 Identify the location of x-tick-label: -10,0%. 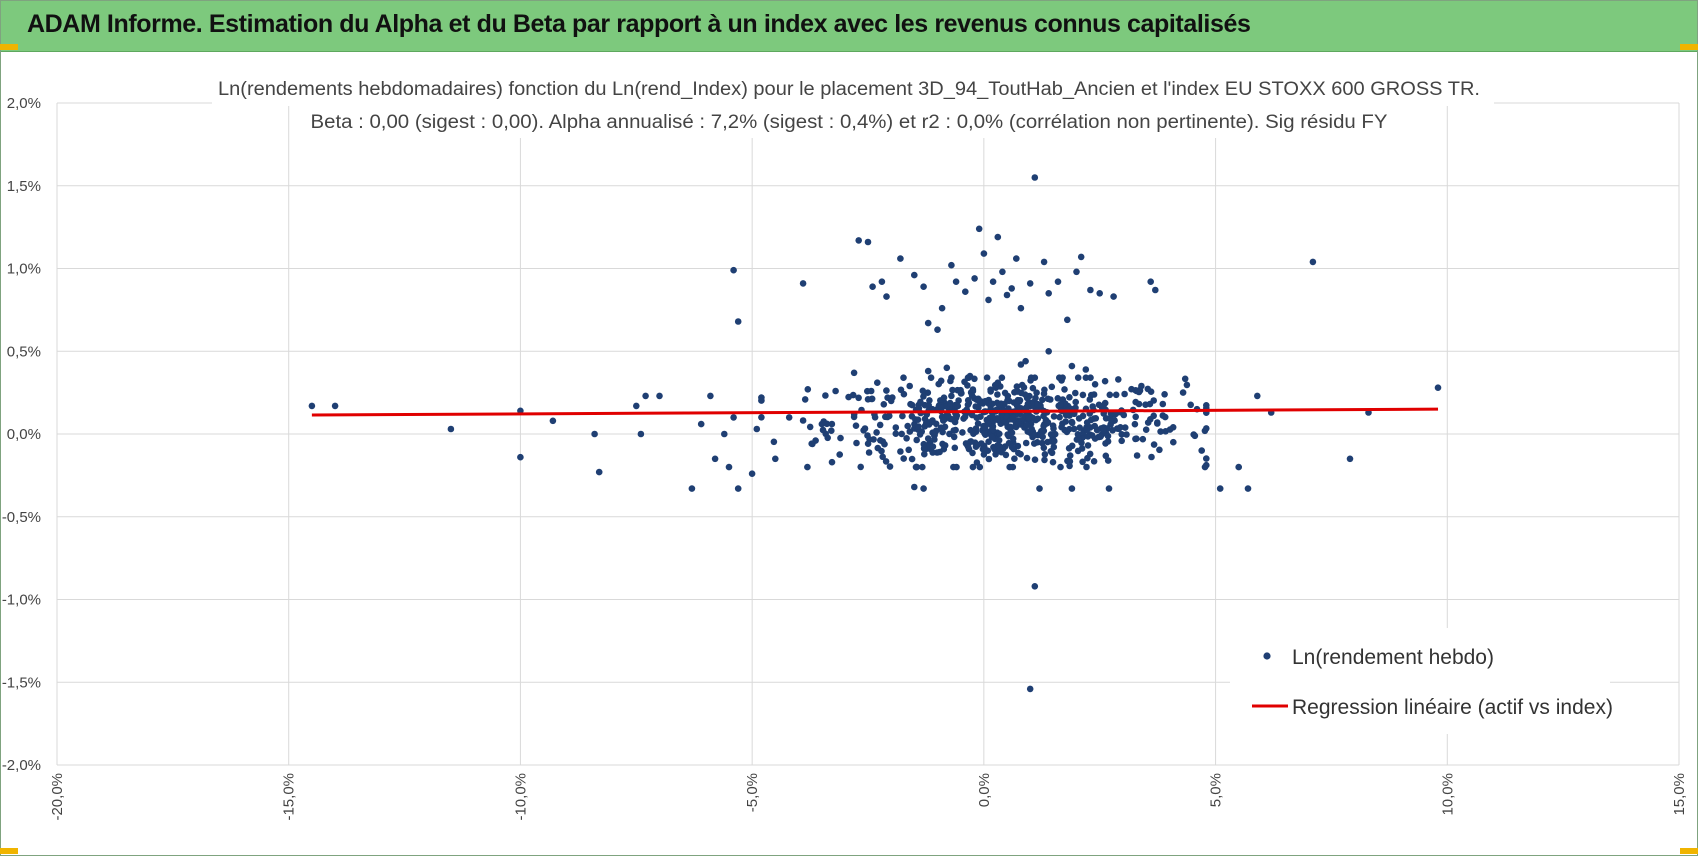
(520, 797).